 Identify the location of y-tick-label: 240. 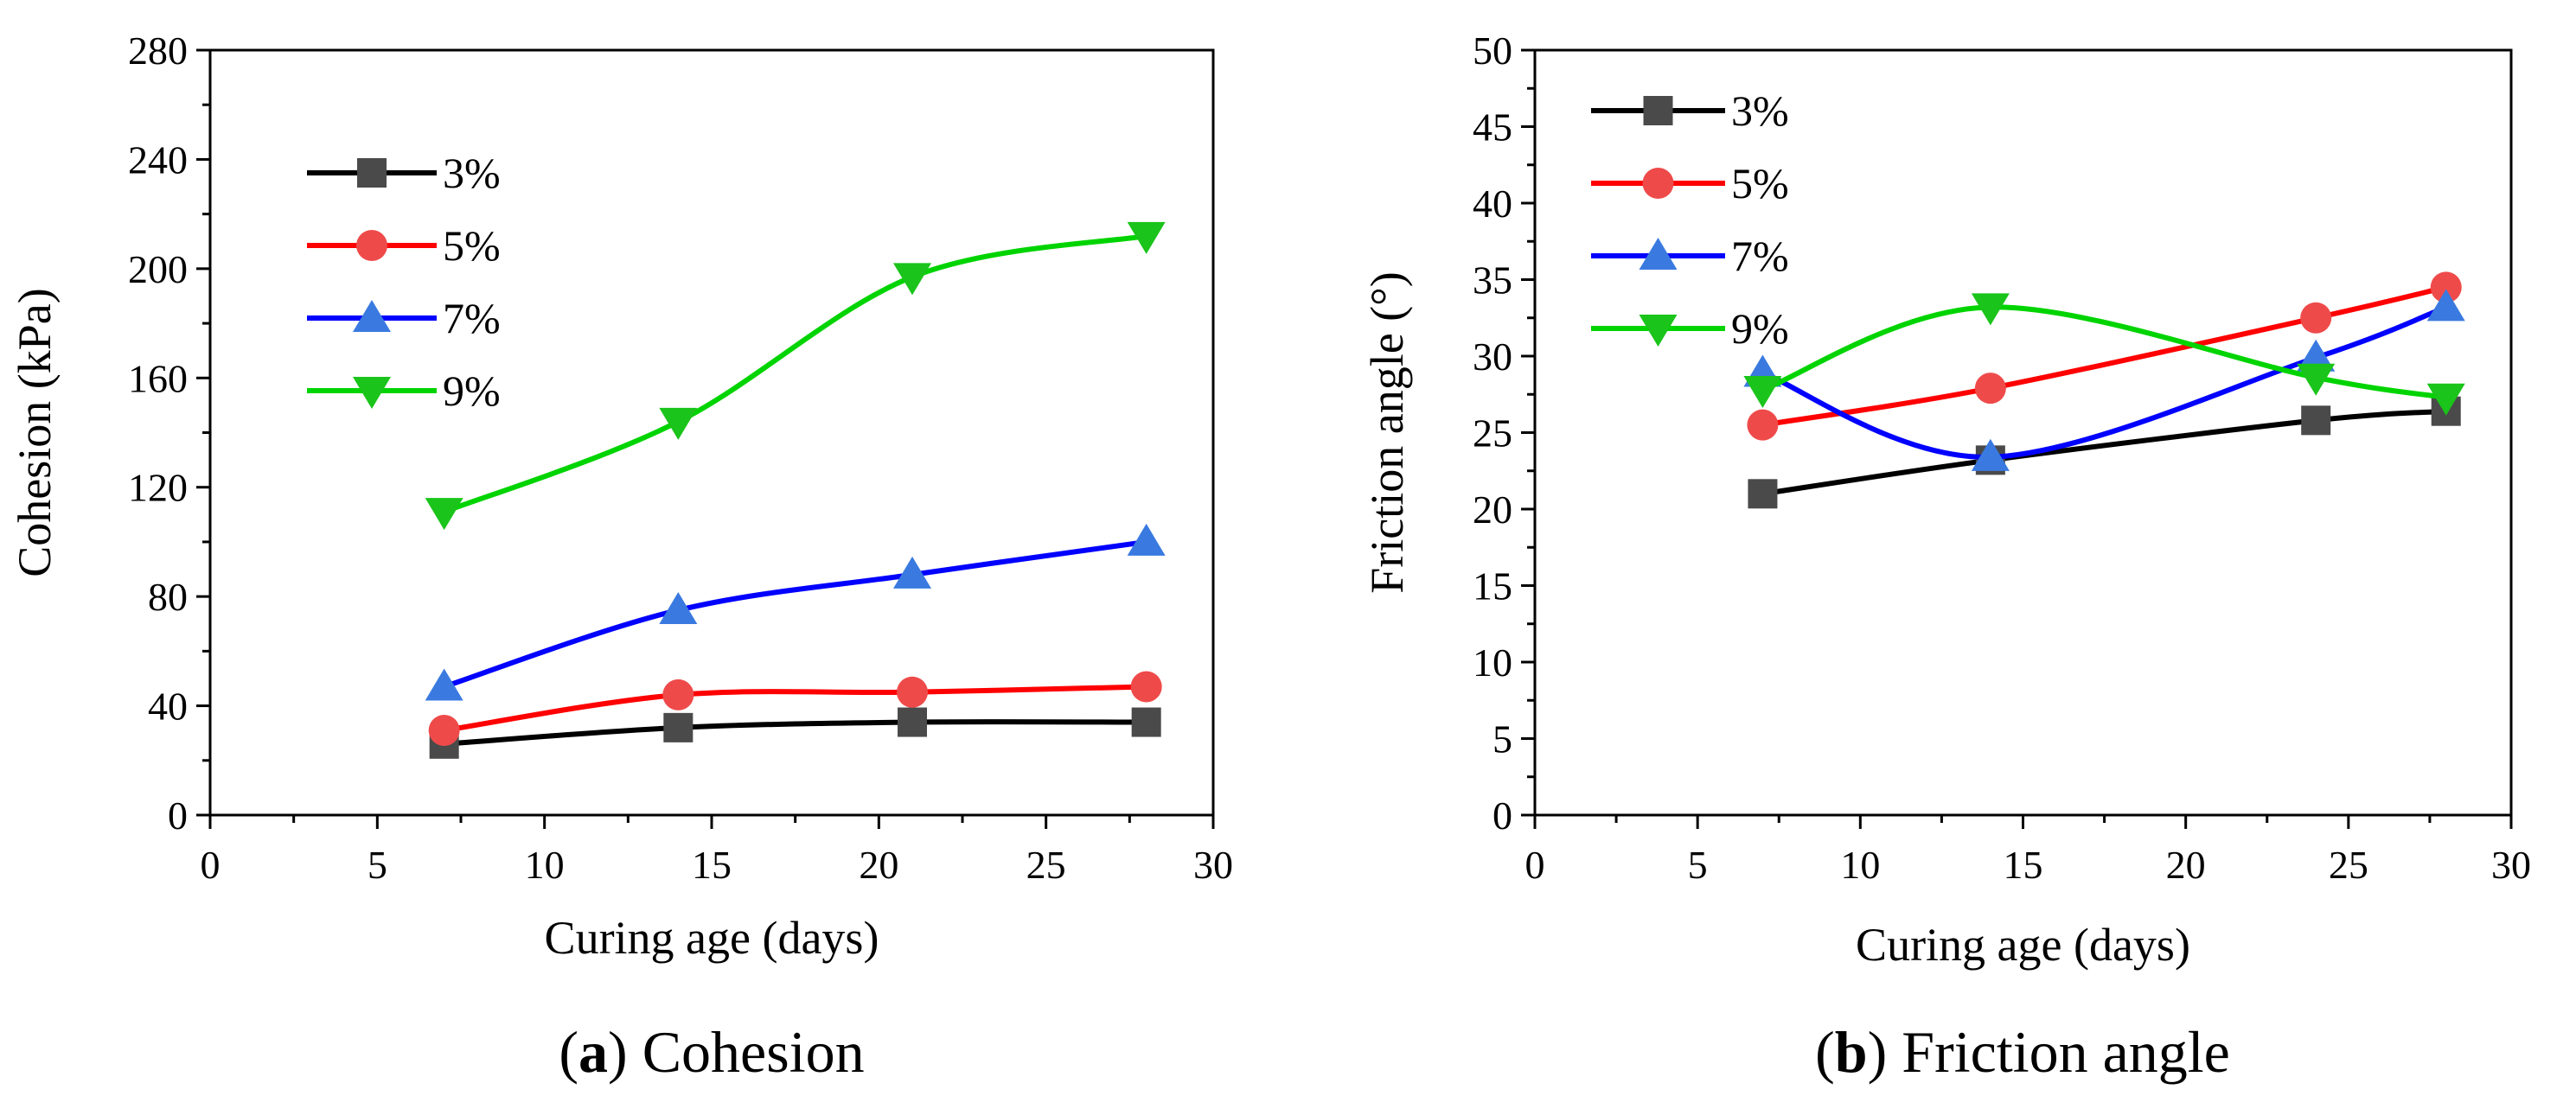
(158, 159).